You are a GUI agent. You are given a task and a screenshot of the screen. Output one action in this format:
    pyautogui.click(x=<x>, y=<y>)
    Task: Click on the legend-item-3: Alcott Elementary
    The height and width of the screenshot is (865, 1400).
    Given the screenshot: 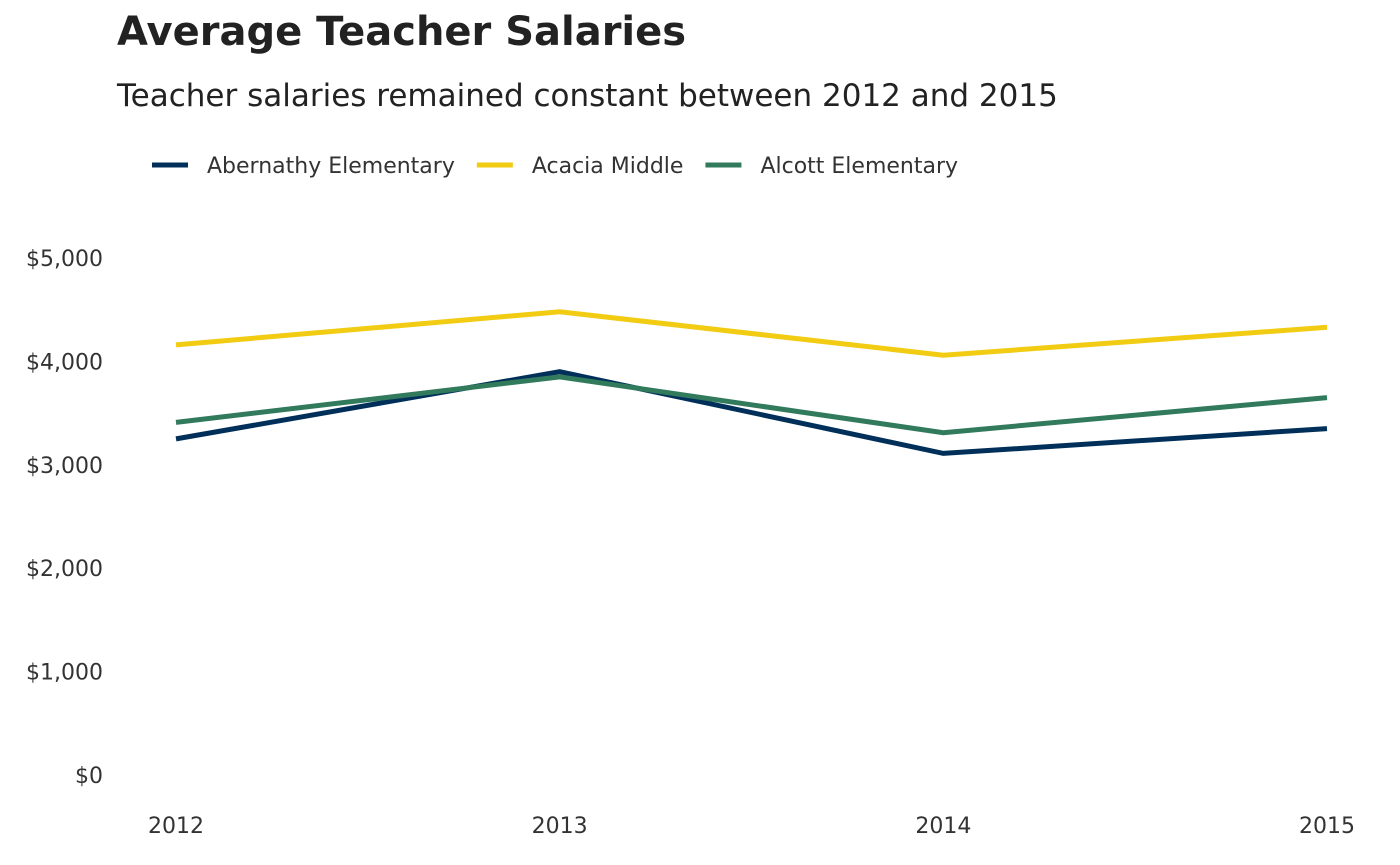 What is the action you would take?
    pyautogui.click(x=831, y=166)
    